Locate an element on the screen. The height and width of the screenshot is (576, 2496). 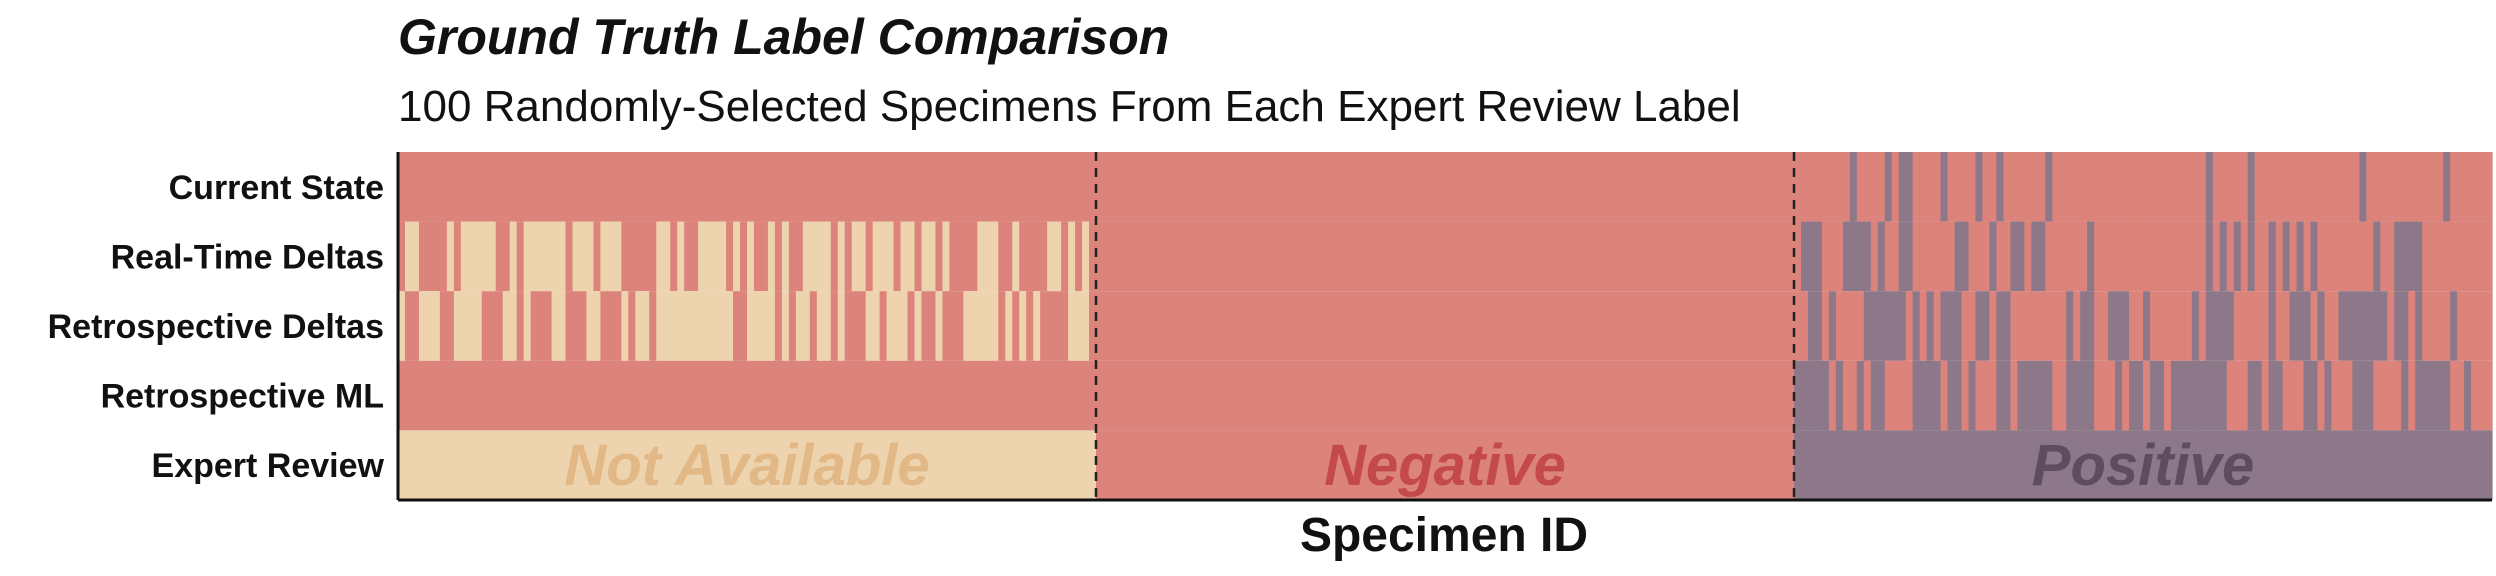
group-label: Not Available is located at coordinates (746, 465).